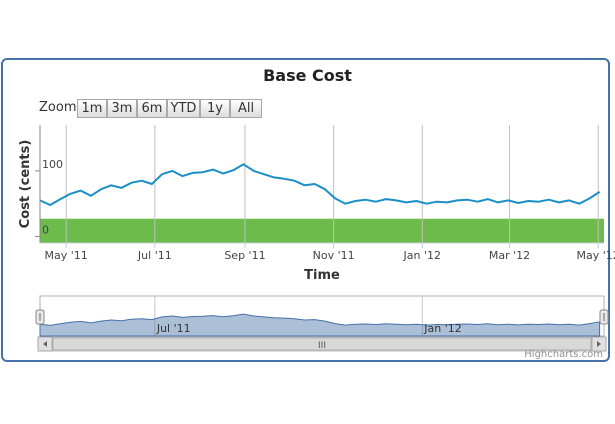 This screenshot has width=615, height=424. What do you see at coordinates (442, 328) in the screenshot?
I see `navigator-tick-label: Jan '12` at bounding box center [442, 328].